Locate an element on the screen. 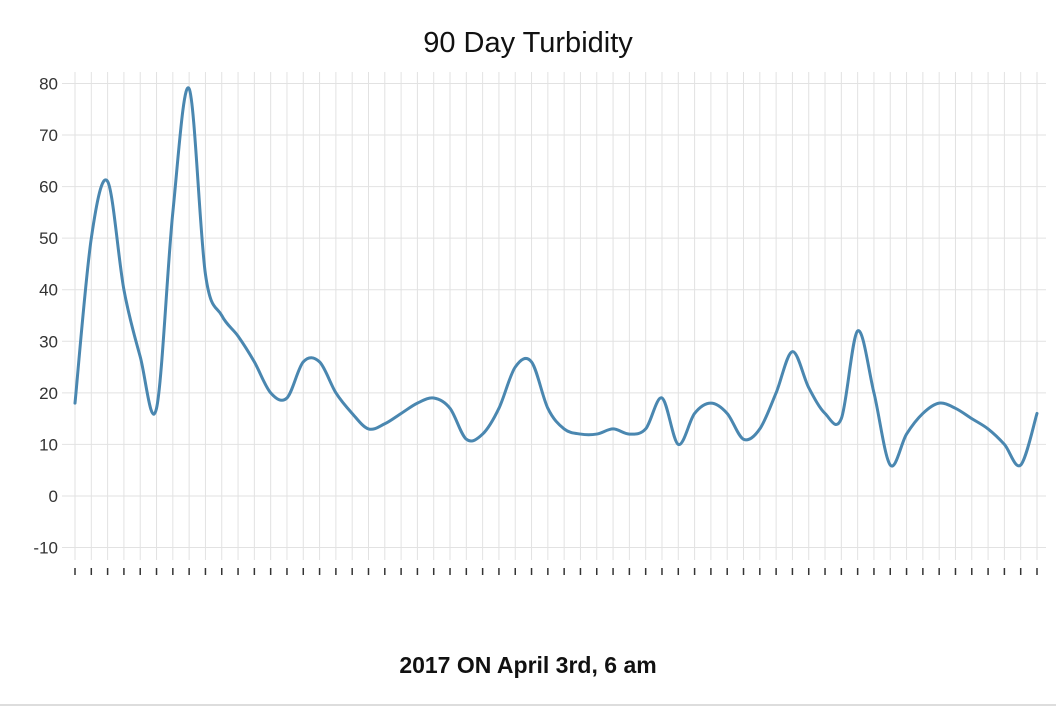  y-tick-label: 60 is located at coordinates (48, 187).